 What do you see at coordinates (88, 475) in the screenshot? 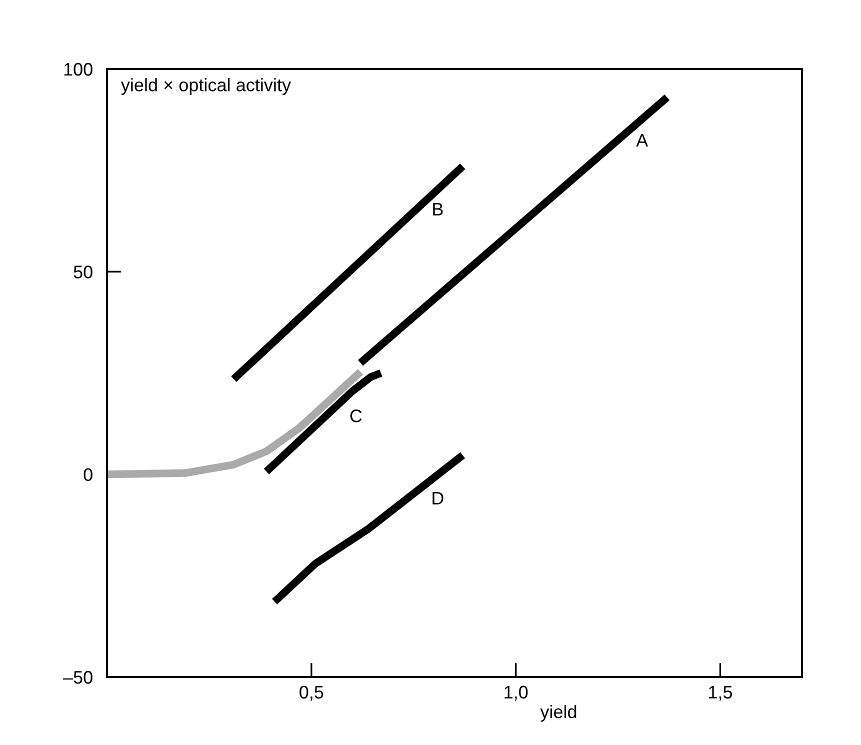
I see `y-tick-label: 0` at bounding box center [88, 475].